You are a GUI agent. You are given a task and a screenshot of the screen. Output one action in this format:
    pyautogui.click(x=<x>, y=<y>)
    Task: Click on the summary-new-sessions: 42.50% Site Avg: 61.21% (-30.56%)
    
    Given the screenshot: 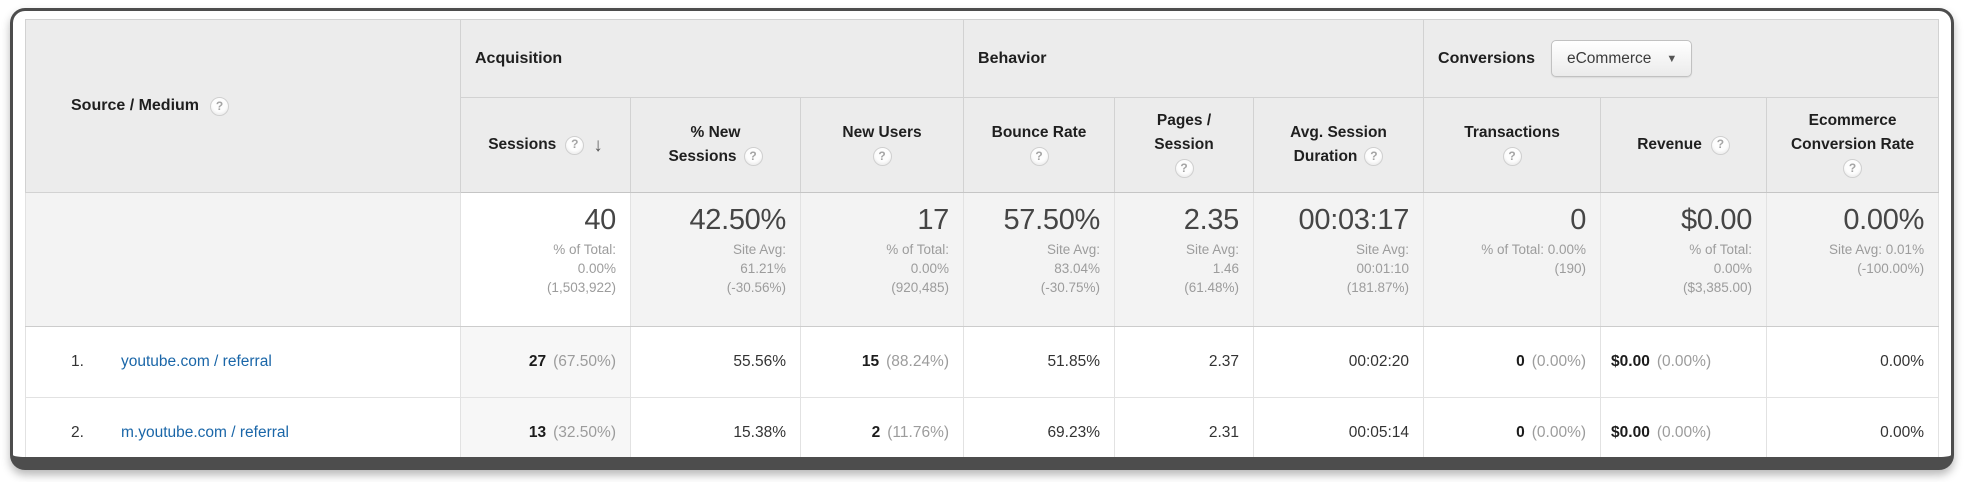 What is the action you would take?
    pyautogui.click(x=715, y=259)
    